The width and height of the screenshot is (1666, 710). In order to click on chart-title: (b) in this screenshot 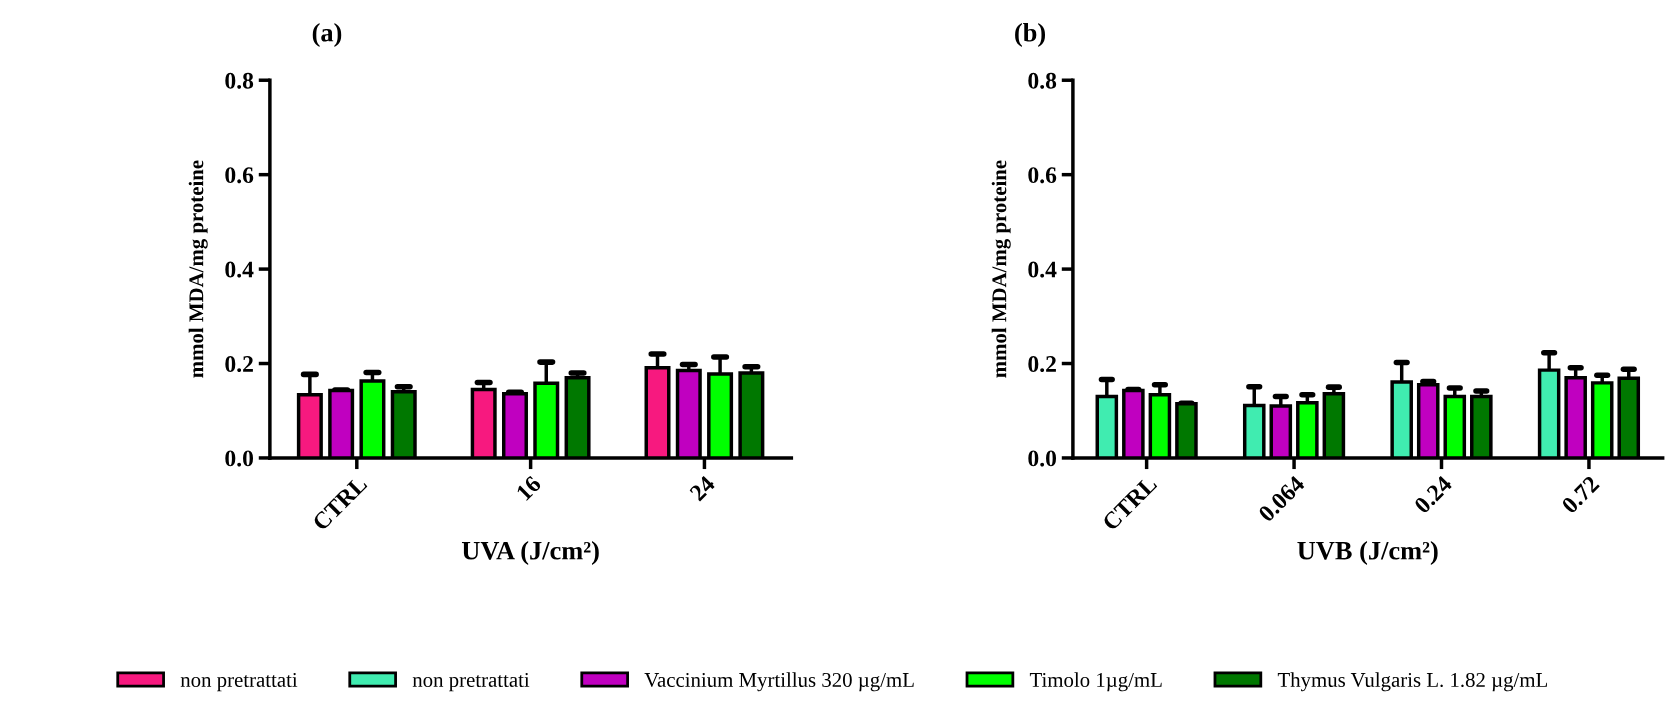, I will do `click(1030, 35)`.